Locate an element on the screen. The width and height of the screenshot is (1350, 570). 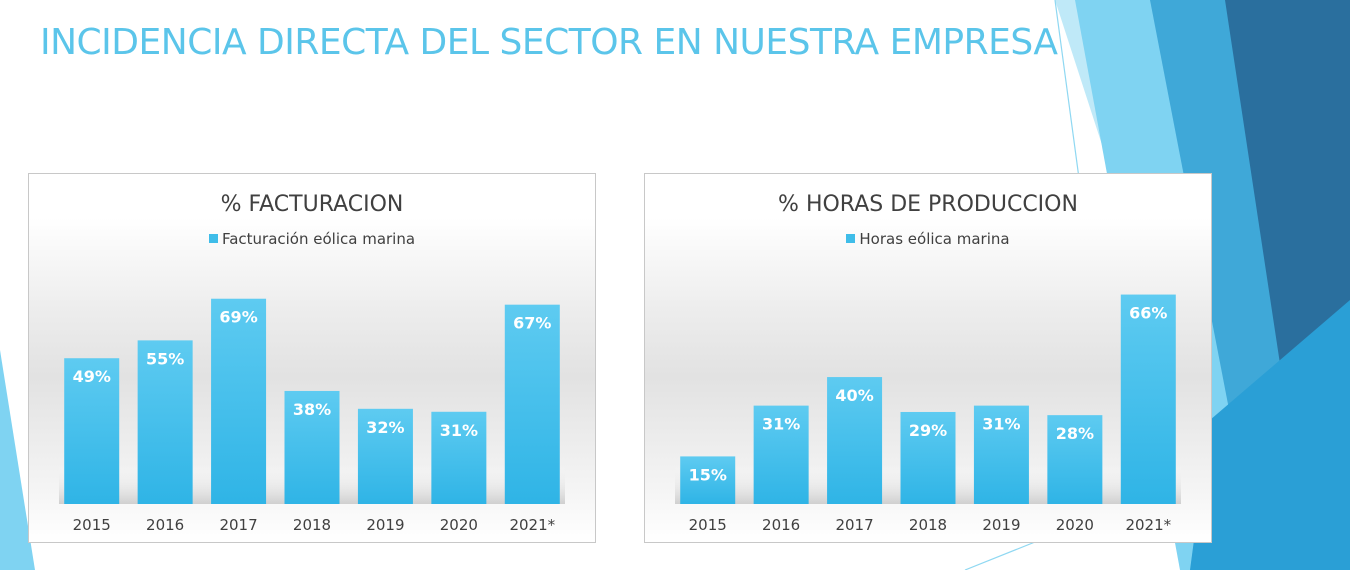
data-label: 66% is located at coordinates (1148, 313).